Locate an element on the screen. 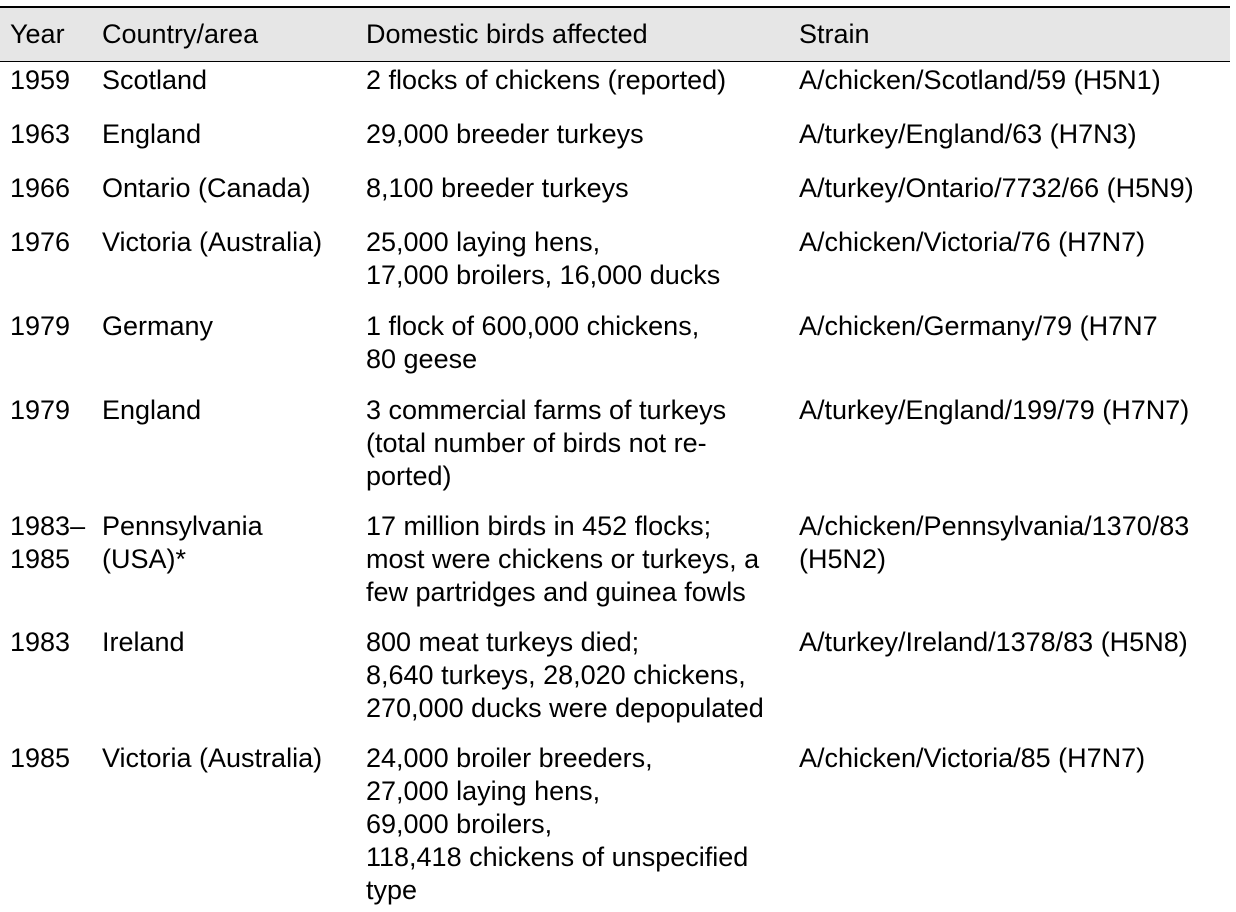 The height and width of the screenshot is (912, 1236). cell-country-line: Germany is located at coordinates (158, 326).